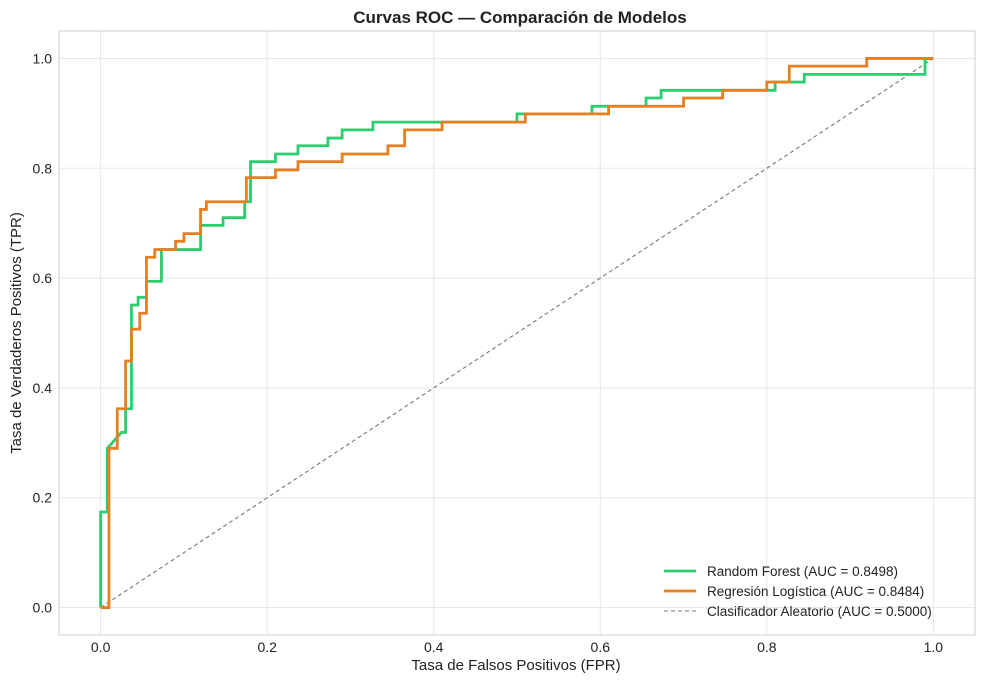 Image resolution: width=984 pixels, height=684 pixels. I want to click on y-tick-labels: 0.0 0.2 0.4 0.6 0.8 1.0, so click(43, 332).